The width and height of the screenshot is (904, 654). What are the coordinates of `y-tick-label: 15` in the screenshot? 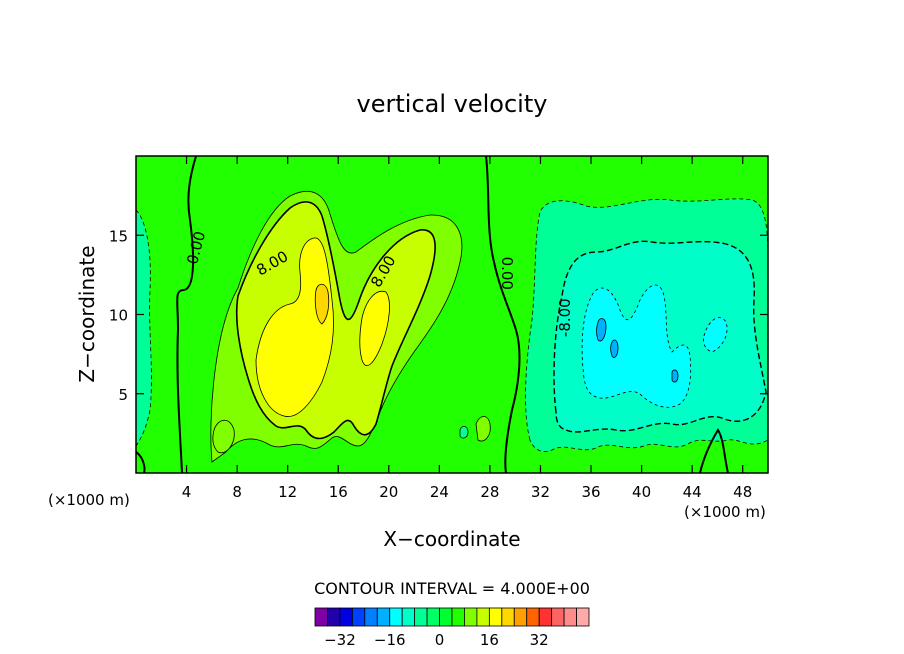 It's located at (118, 236).